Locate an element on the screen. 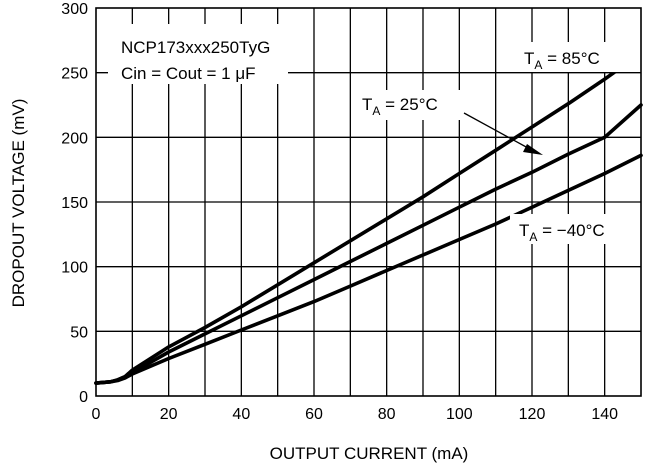  y-axis-ticks: 0 50 100 150 200 250 300 is located at coordinates (74, 203).